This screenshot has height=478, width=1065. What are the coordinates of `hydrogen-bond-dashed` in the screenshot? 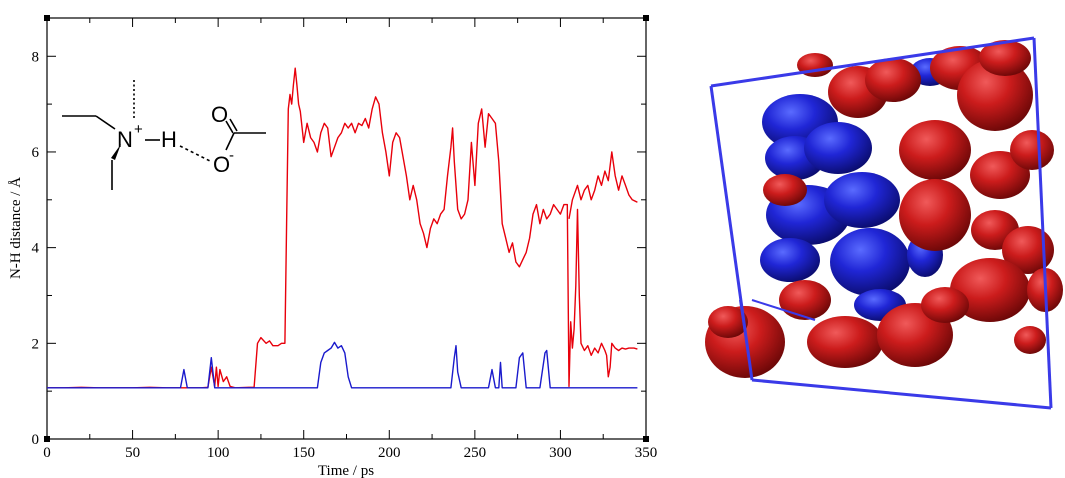 It's located at (196, 154).